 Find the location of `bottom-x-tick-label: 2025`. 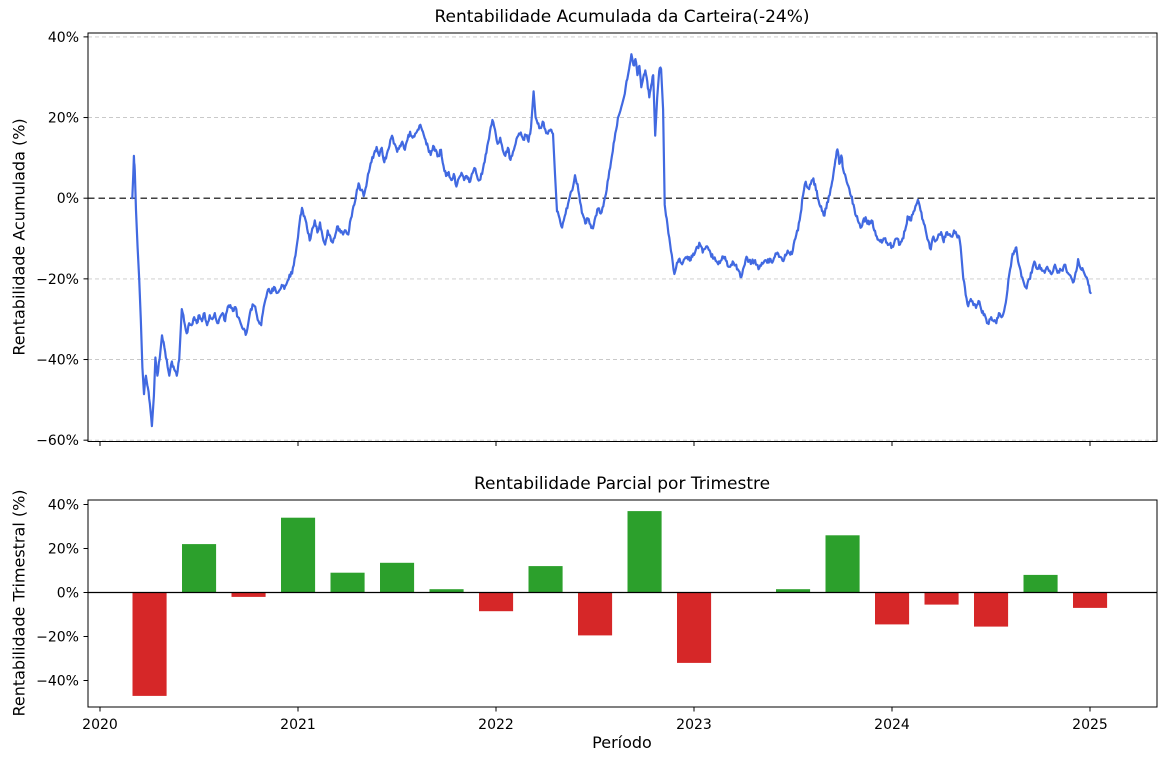

bottom-x-tick-label: 2025 is located at coordinates (1090, 725).